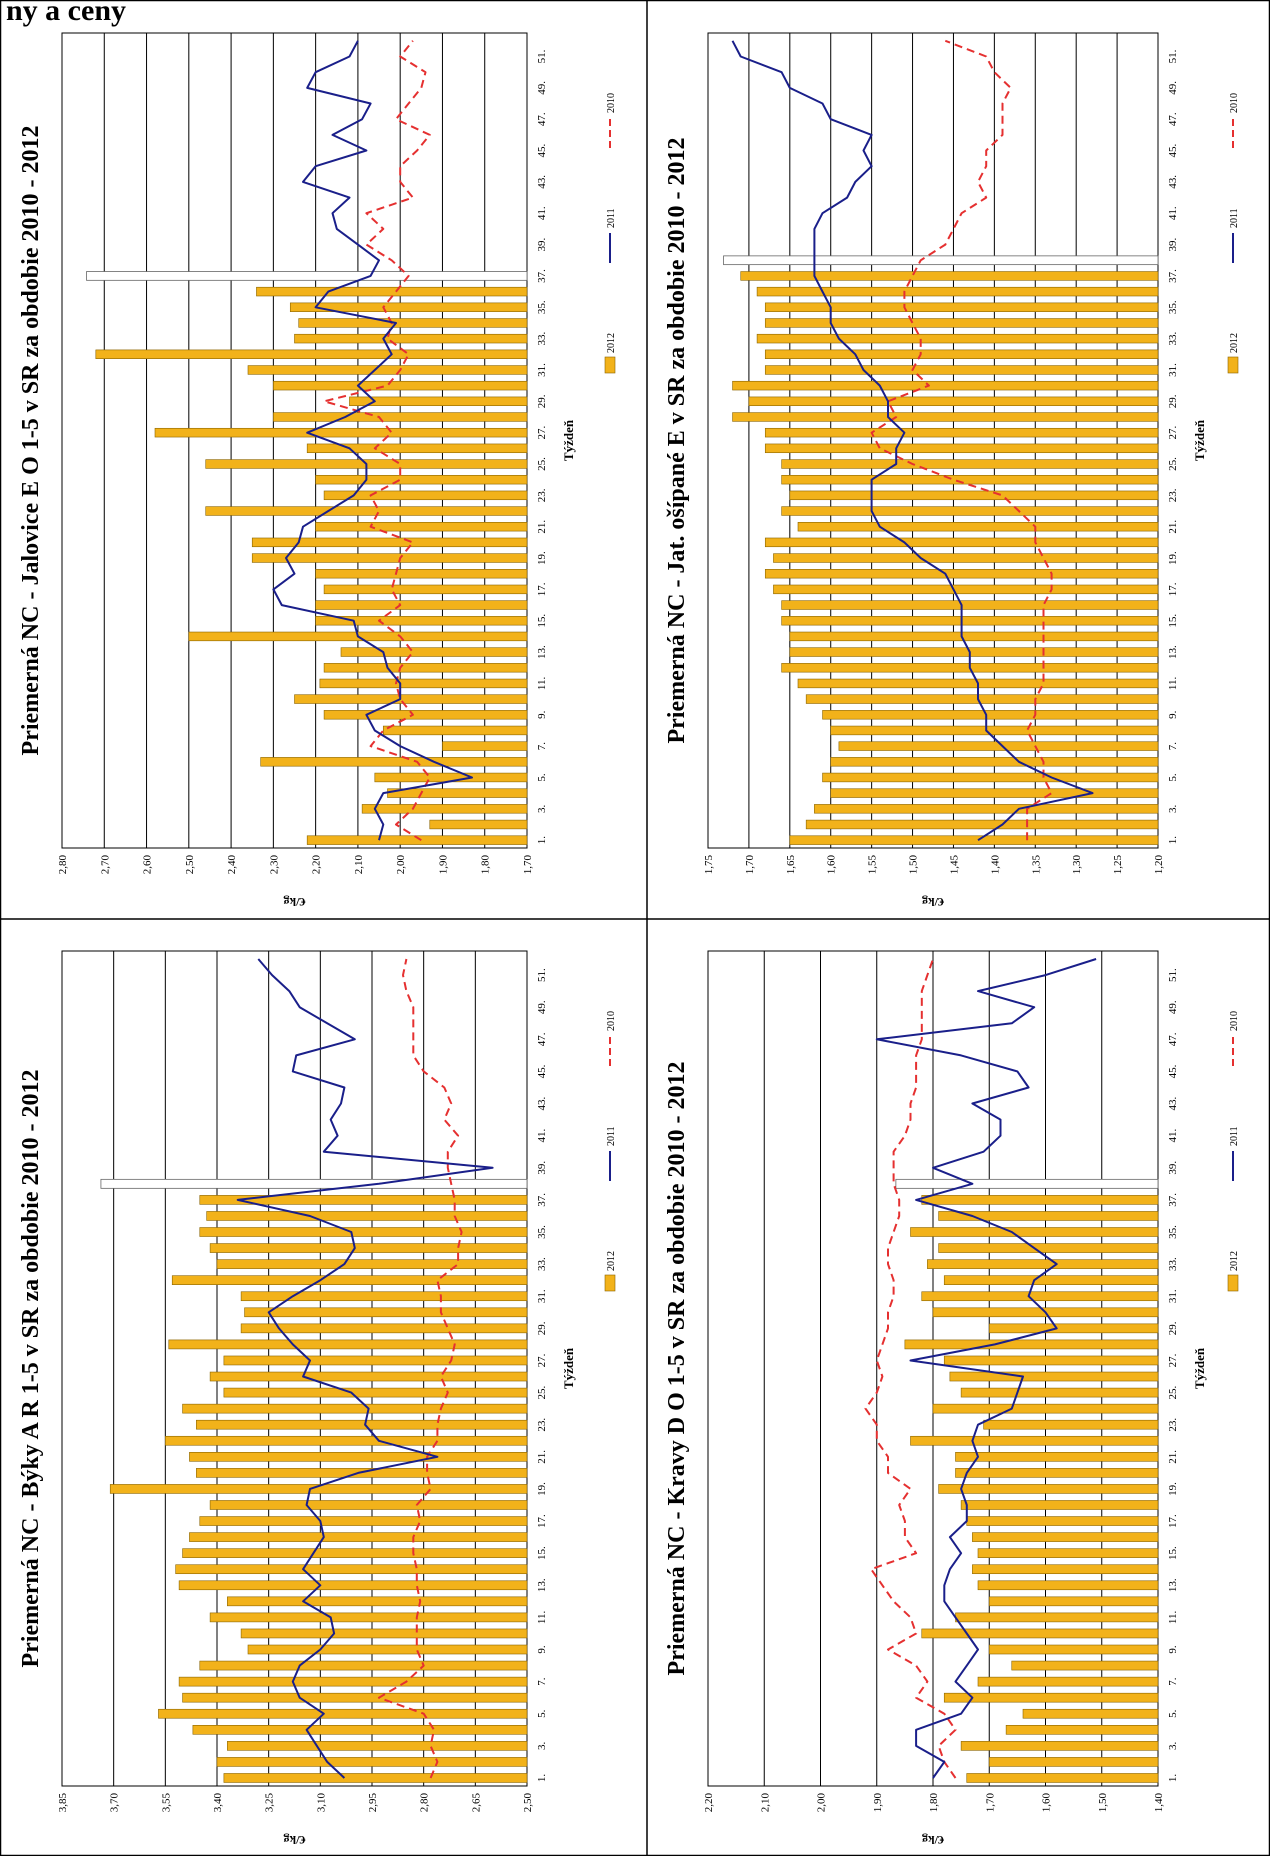  What do you see at coordinates (765, 1803) in the screenshot?
I see `chart-1-ytick-label: 2,10` at bounding box center [765, 1803].